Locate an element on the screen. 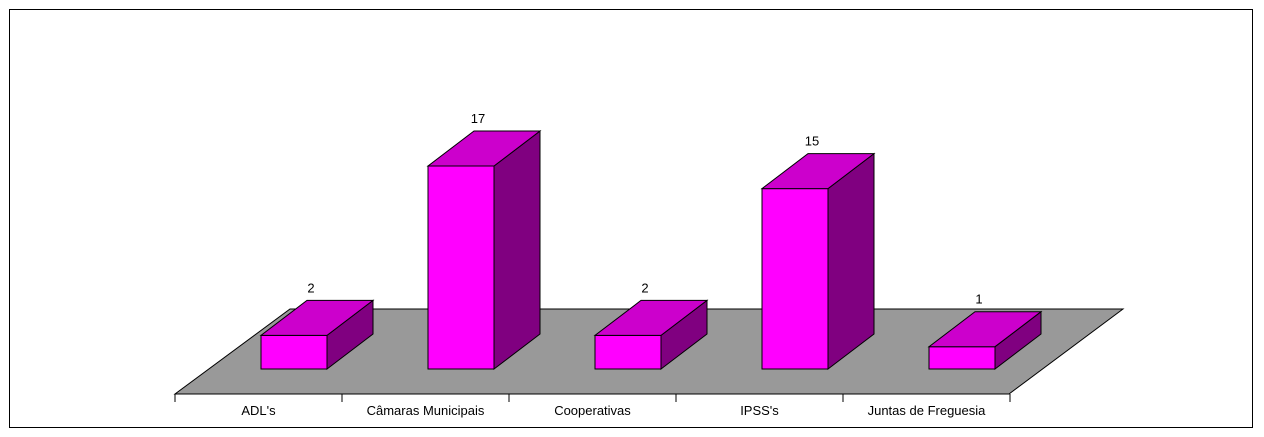 This screenshot has width=1264, height=437. category-label: Juntas de Freguesia is located at coordinates (927, 410).